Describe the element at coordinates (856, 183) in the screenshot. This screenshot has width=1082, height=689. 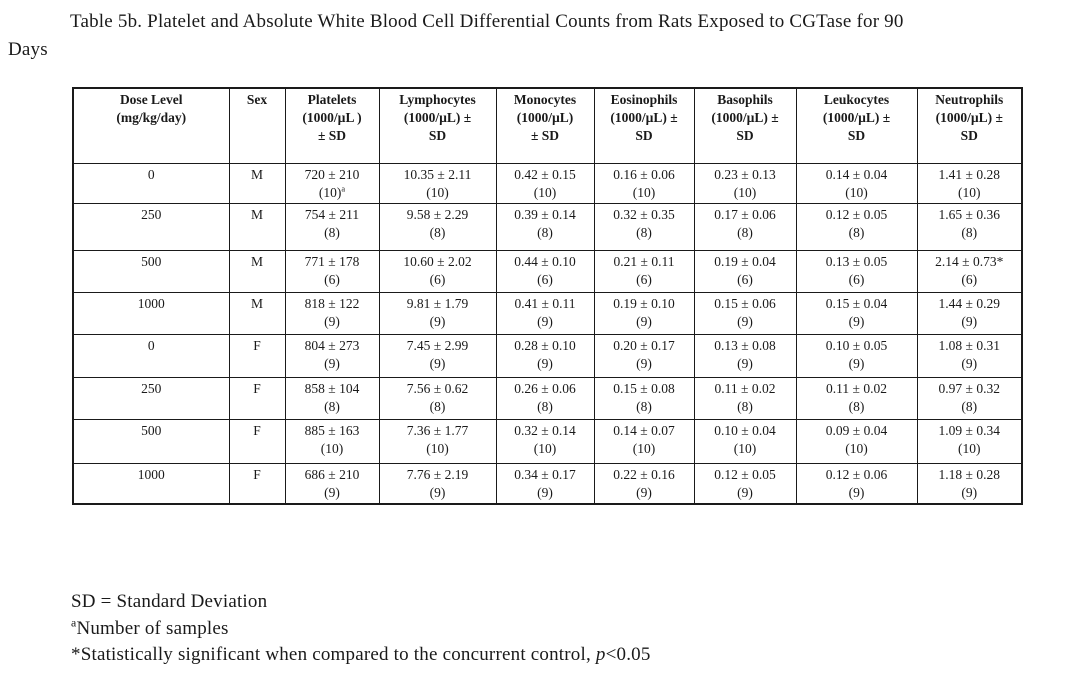
I see `cell-leukocytes: 0.14 ± 0.04 (10)` at that location.